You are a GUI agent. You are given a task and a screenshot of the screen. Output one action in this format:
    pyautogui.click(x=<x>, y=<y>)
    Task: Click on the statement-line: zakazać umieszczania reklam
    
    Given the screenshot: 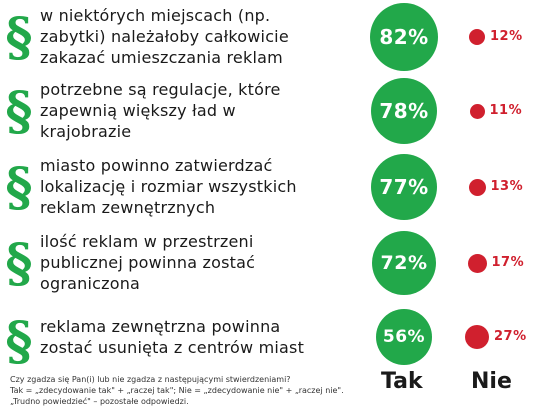 What is the action you would take?
    pyautogui.click(x=161, y=57)
    